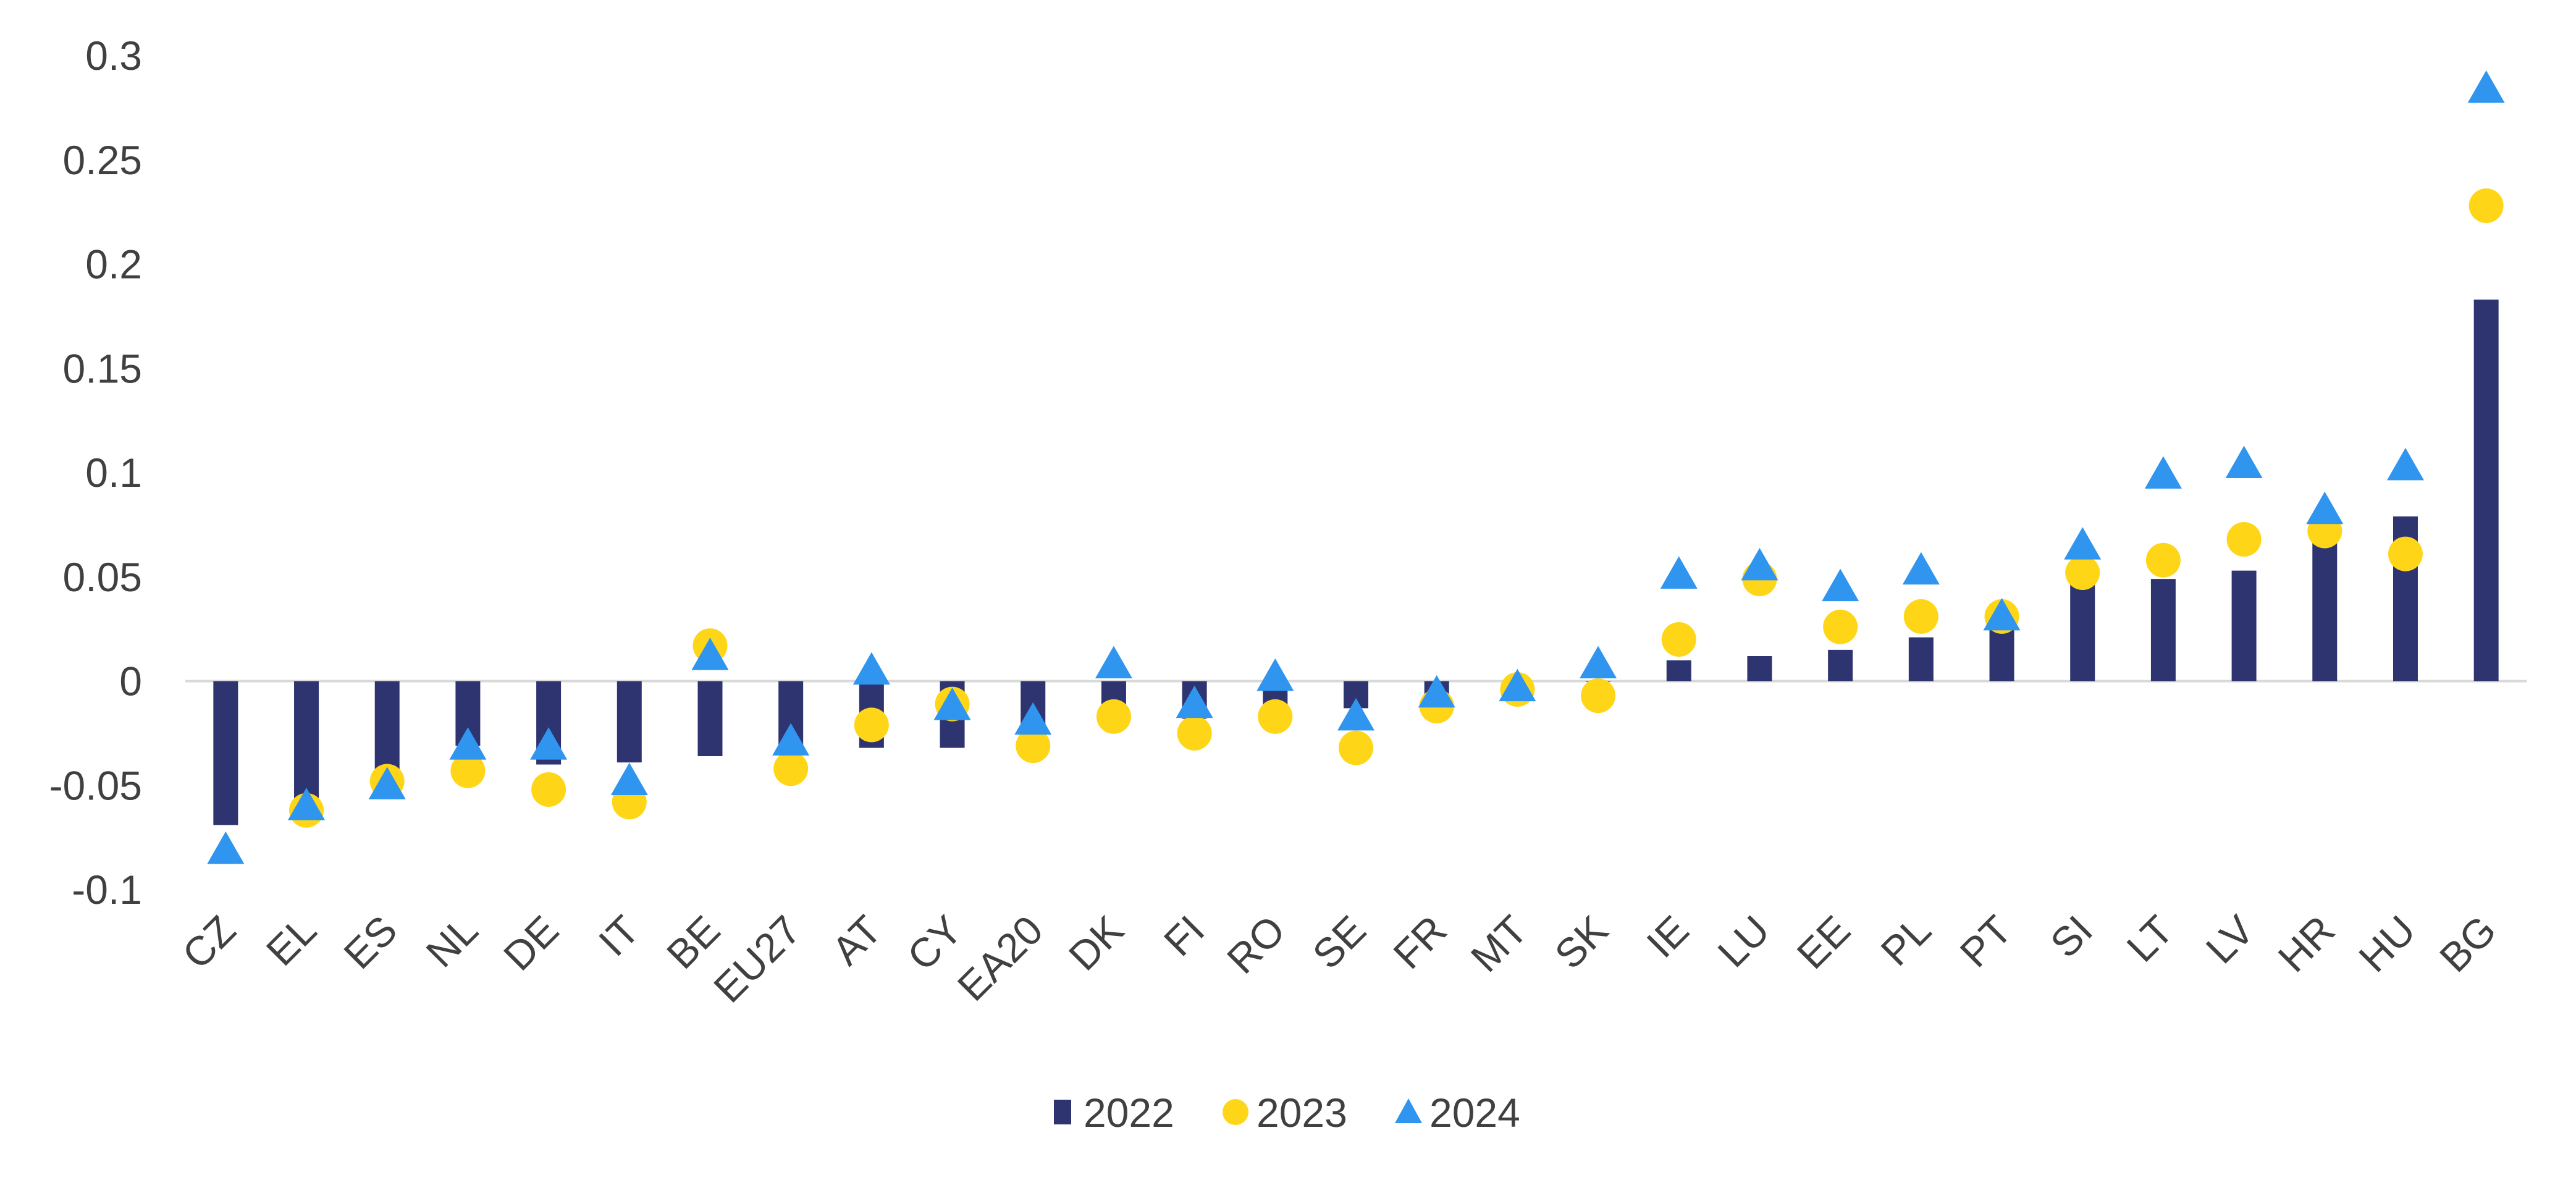 This screenshot has height=1180, width=2576. I want to click on x-tick-label: EL, so click(291, 940).